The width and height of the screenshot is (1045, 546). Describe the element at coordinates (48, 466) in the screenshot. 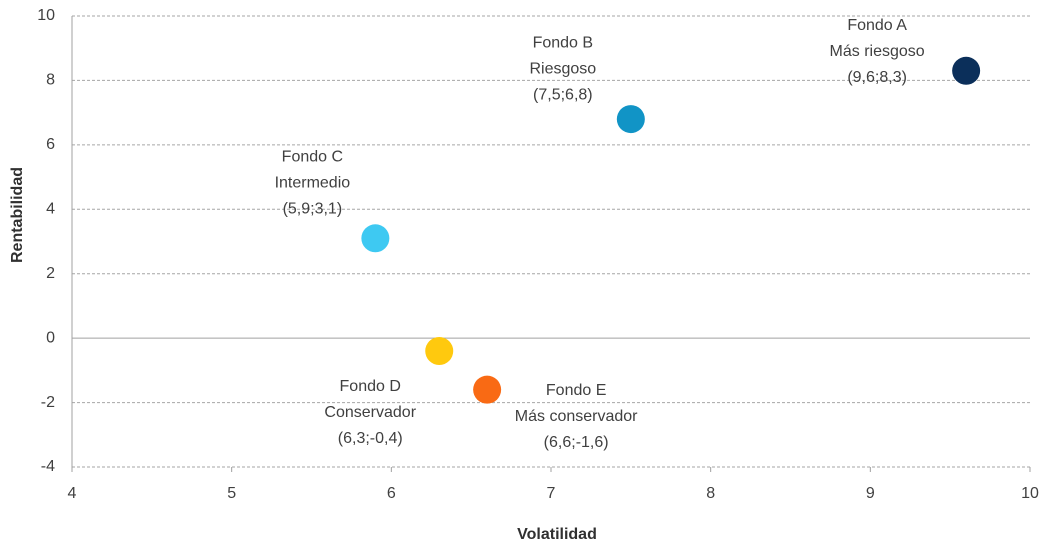

I see `y-tick-label: -4` at that location.